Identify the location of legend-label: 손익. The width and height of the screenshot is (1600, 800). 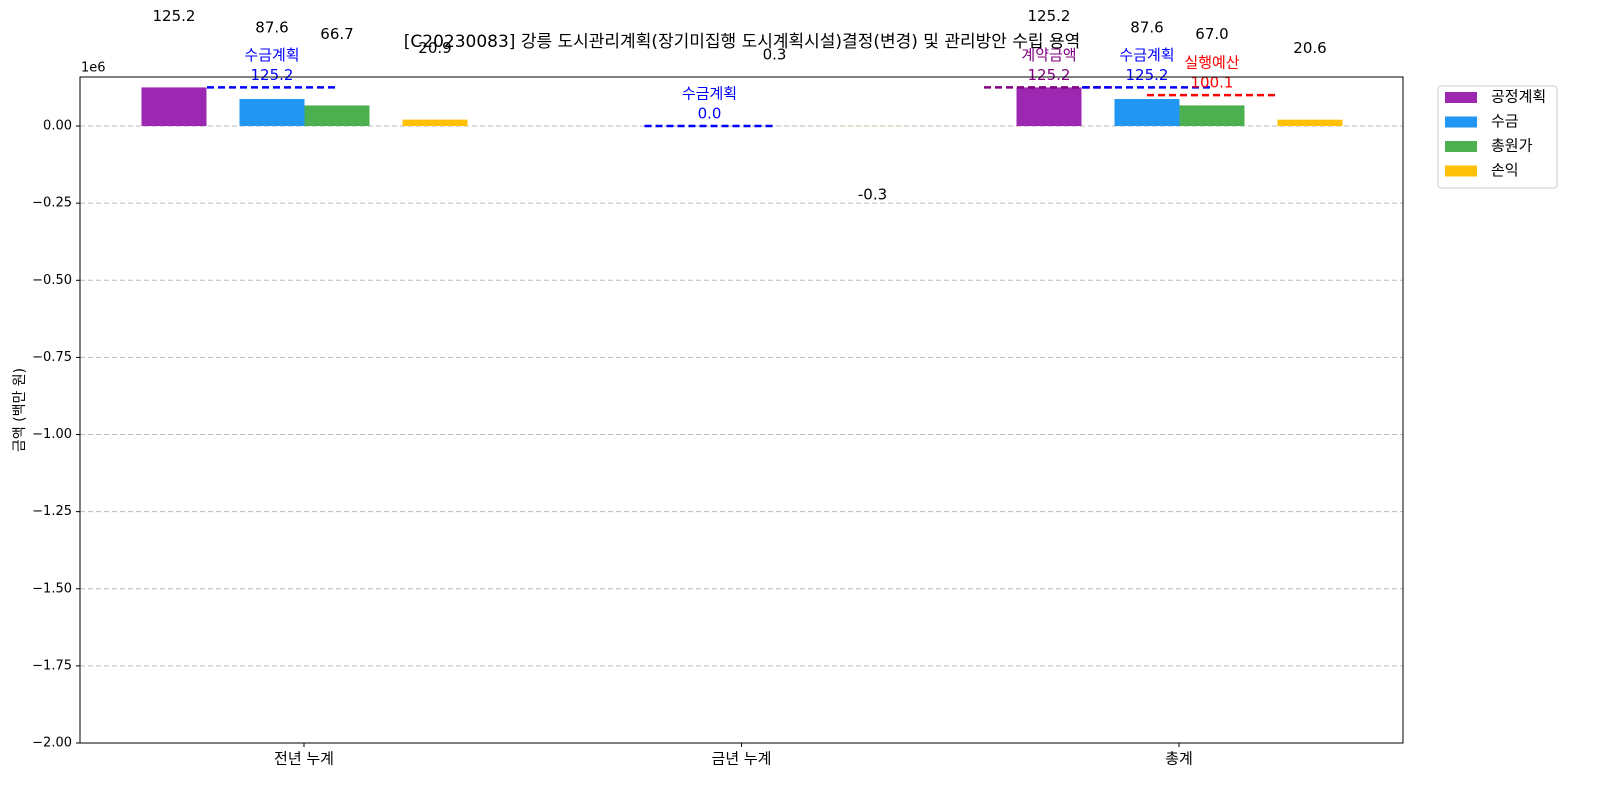
(1505, 170).